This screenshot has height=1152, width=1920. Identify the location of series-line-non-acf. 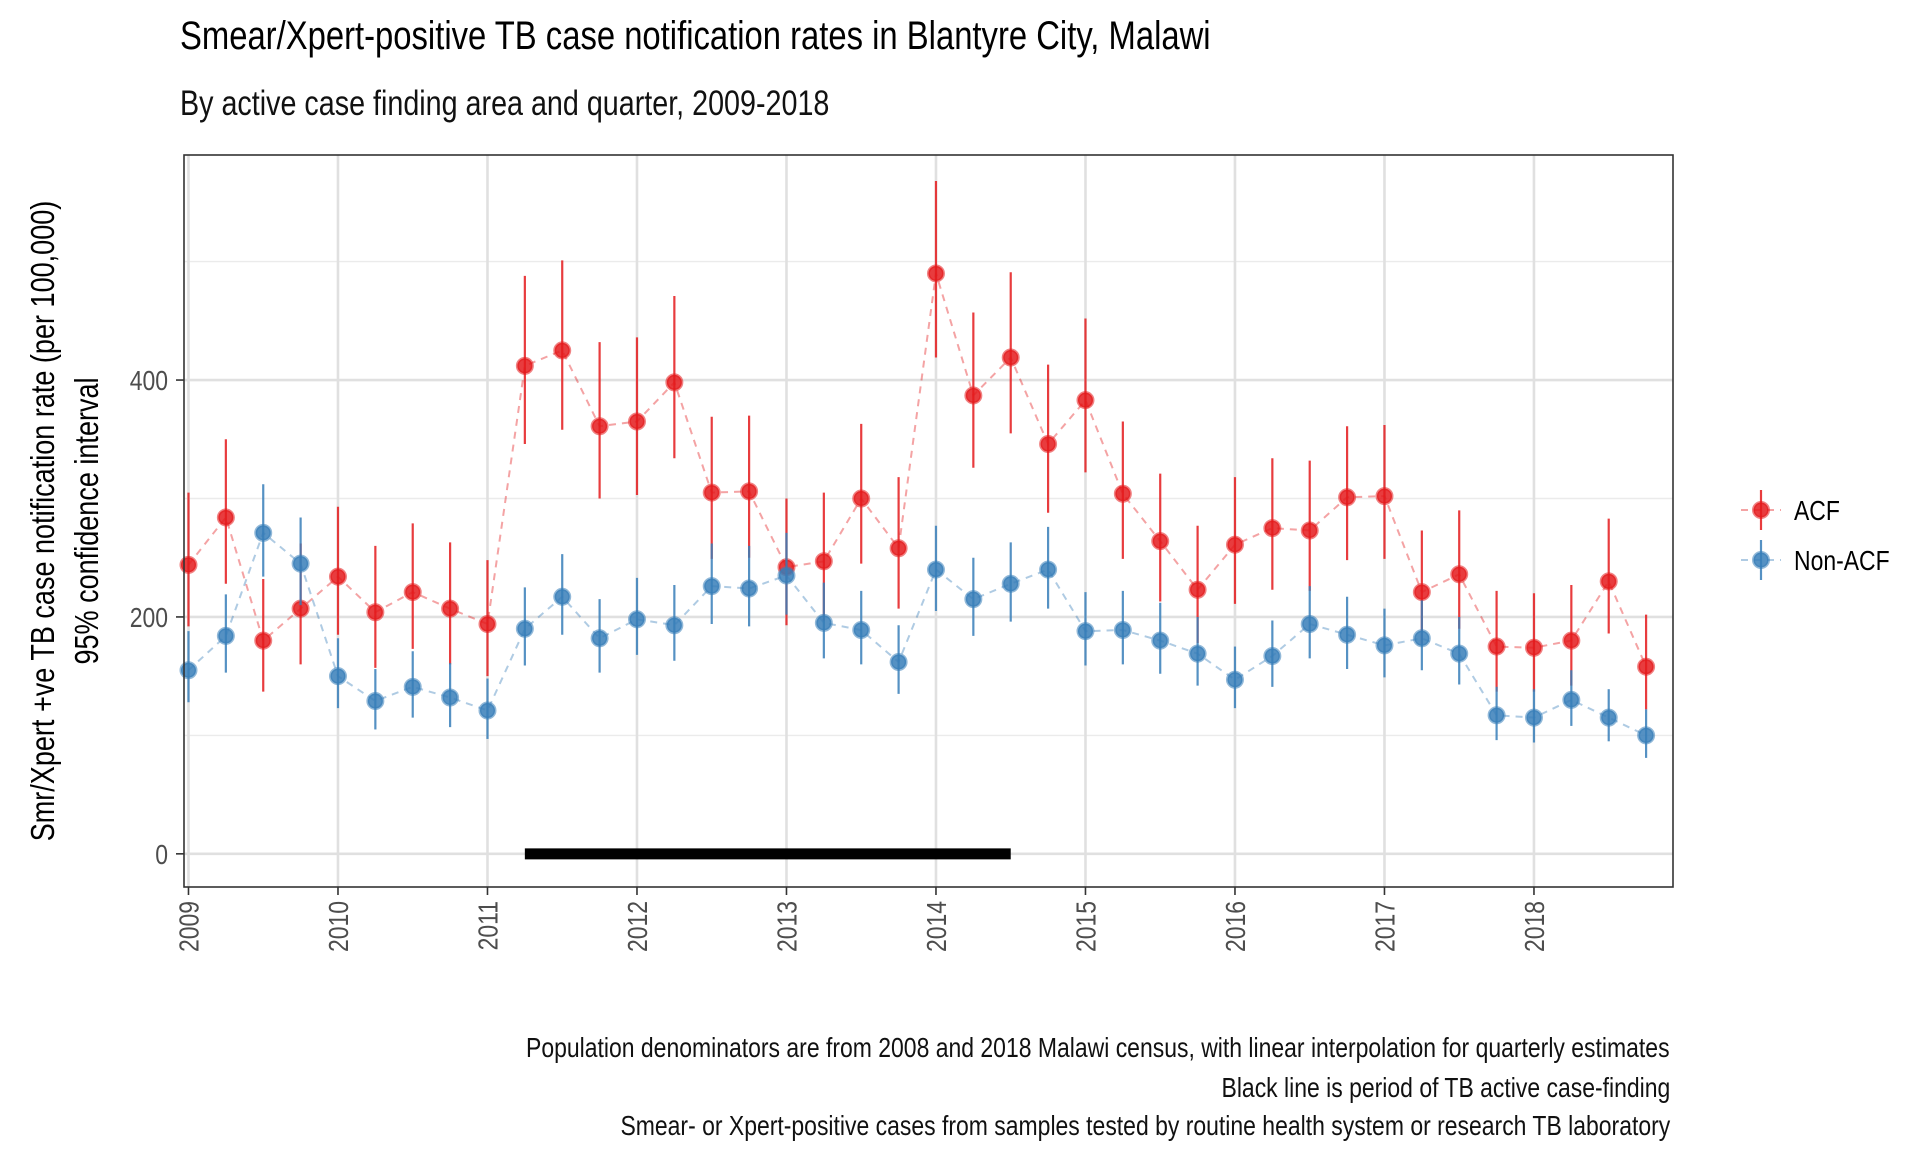
(917, 634).